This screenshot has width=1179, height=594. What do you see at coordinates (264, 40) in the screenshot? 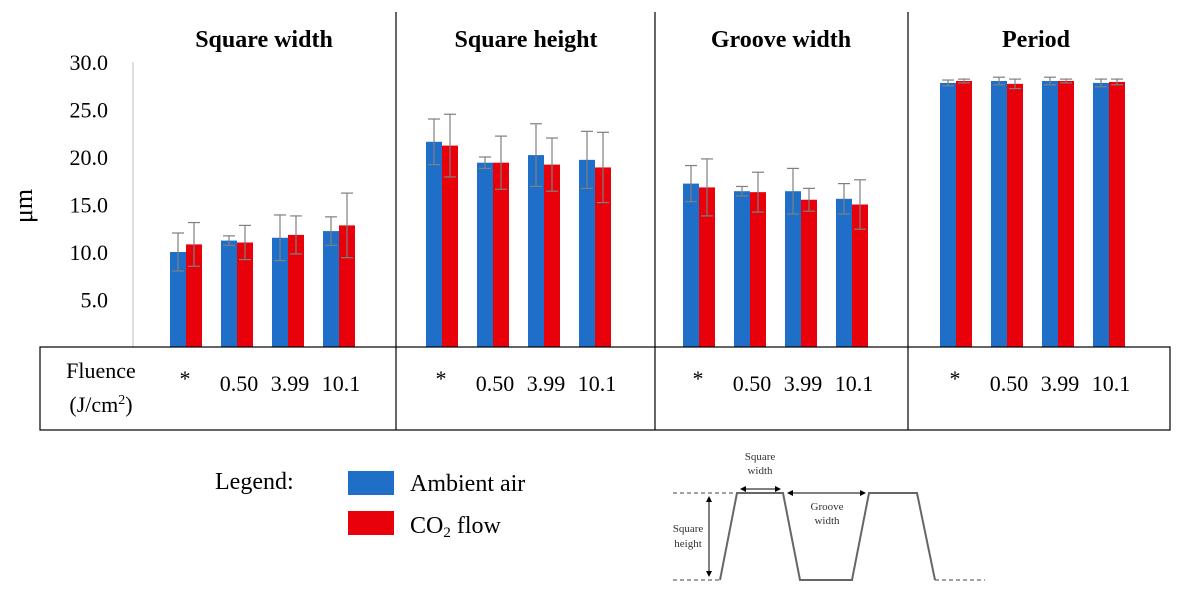
I see `panel-title: Square width` at bounding box center [264, 40].